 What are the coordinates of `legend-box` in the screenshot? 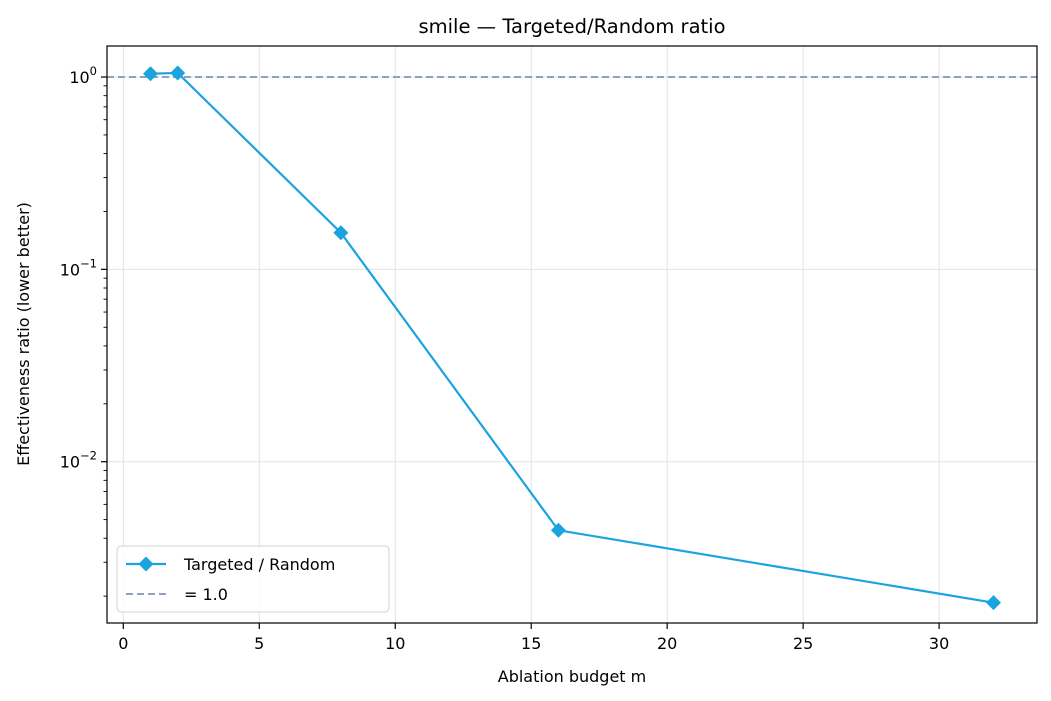 It's located at (253, 579).